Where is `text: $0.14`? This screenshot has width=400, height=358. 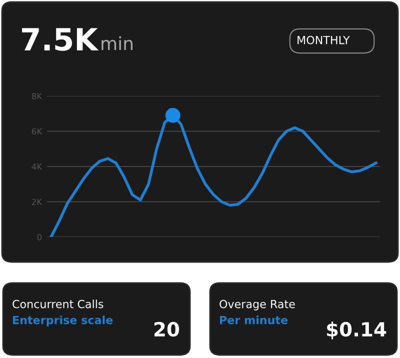
text: $0.14 is located at coordinates (356, 331).